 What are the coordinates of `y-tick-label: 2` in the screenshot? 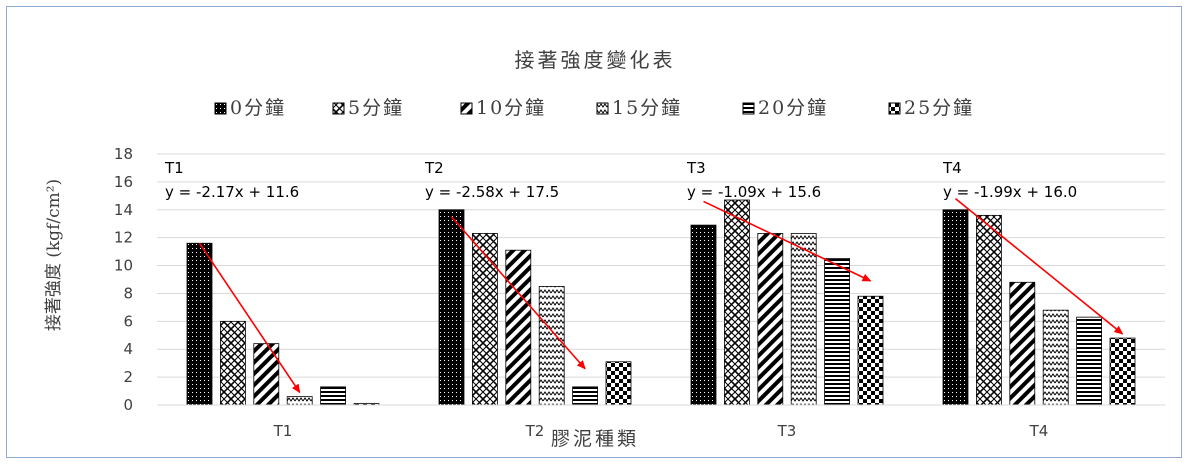 It's located at (128, 377).